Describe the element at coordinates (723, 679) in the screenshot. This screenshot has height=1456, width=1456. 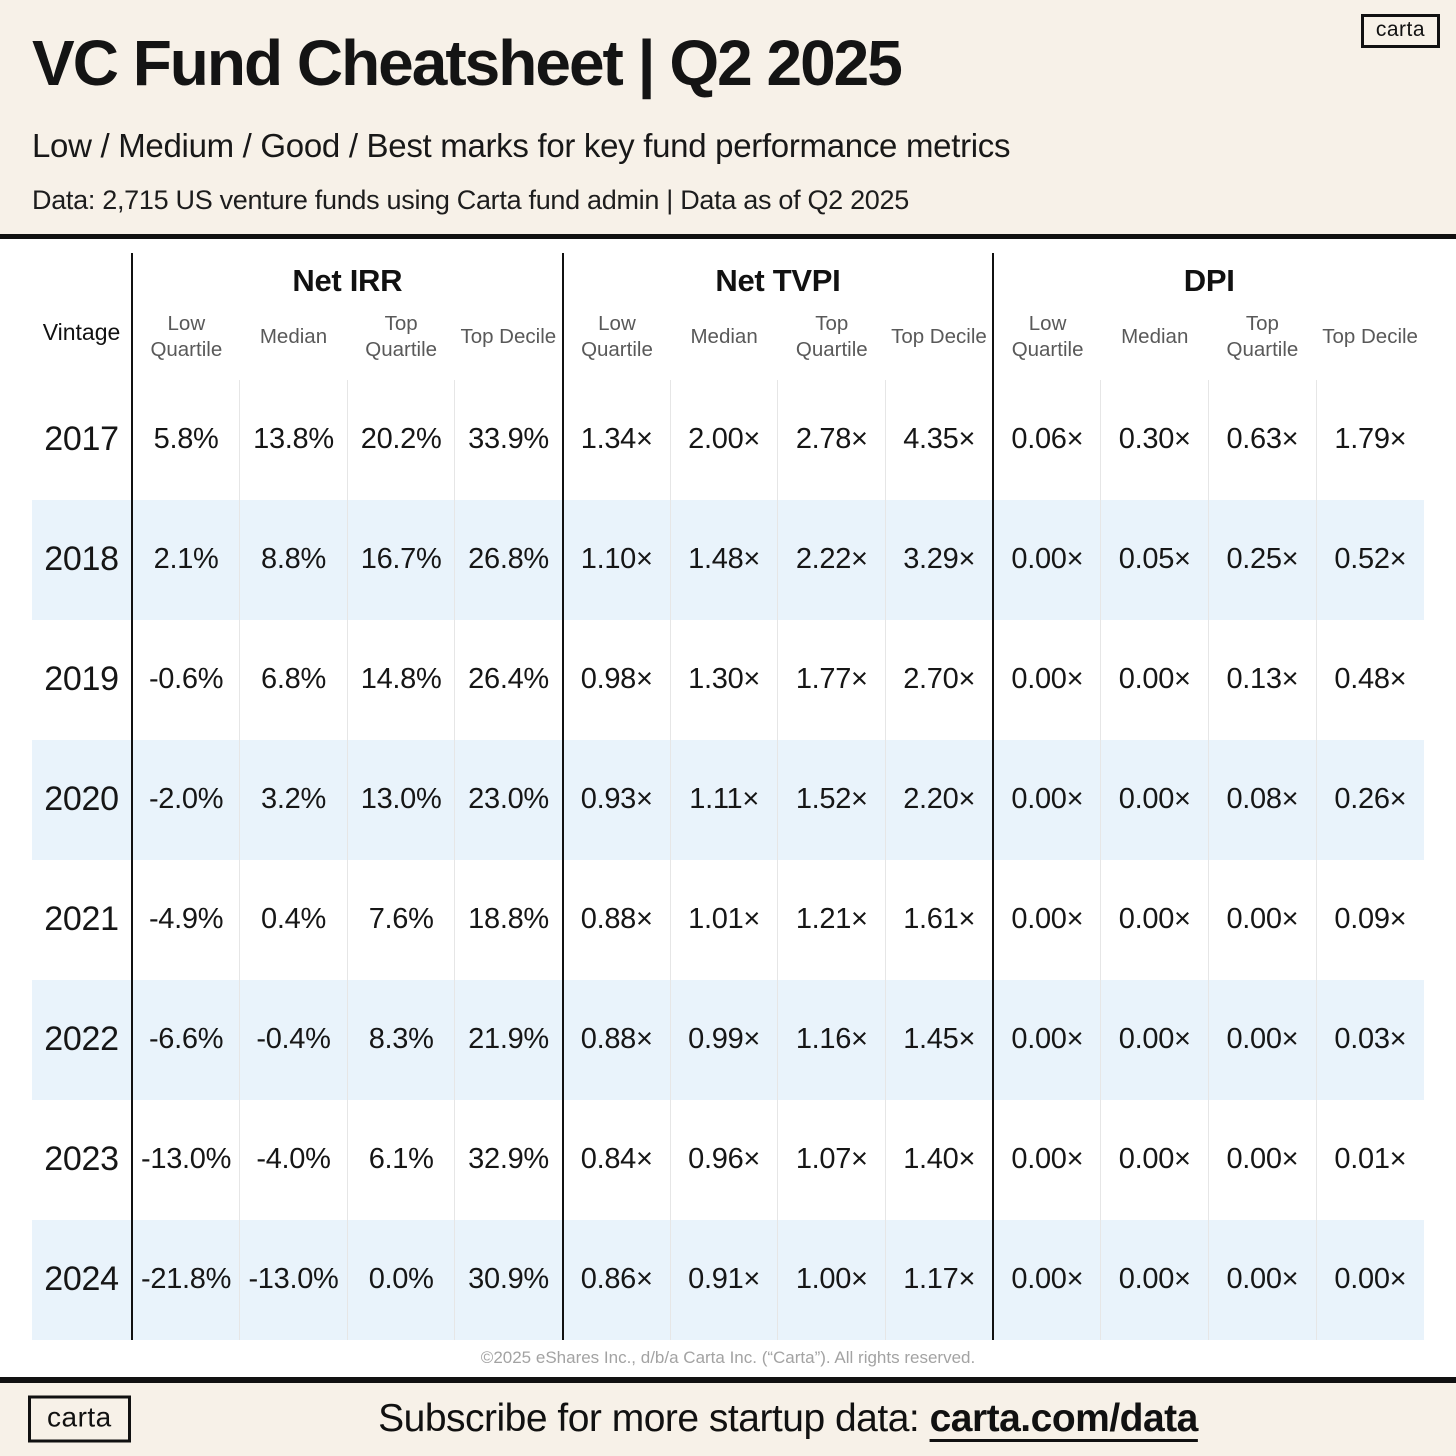
I see `net_tvpi-median-cell: 1.30×` at that location.